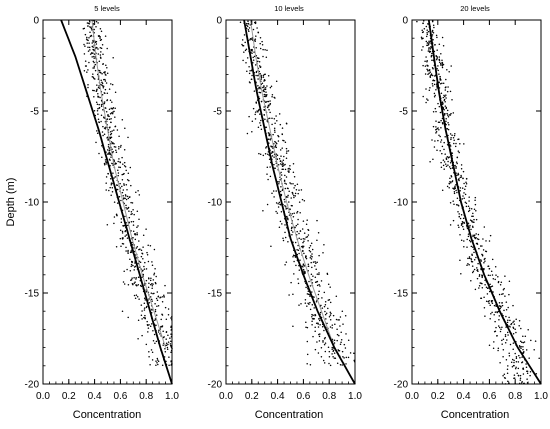  Describe the element at coordinates (289, 8) in the screenshot. I see `panel-title: 10 levels` at that location.